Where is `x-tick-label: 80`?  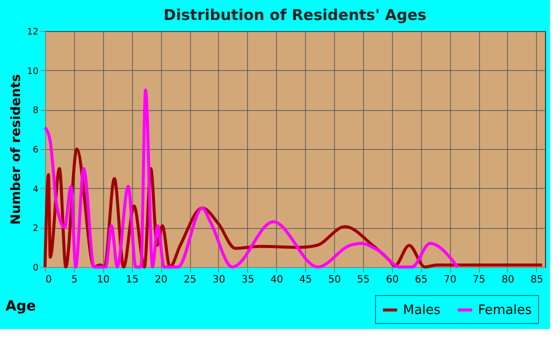 x-tick-label: 80 is located at coordinates (508, 280).